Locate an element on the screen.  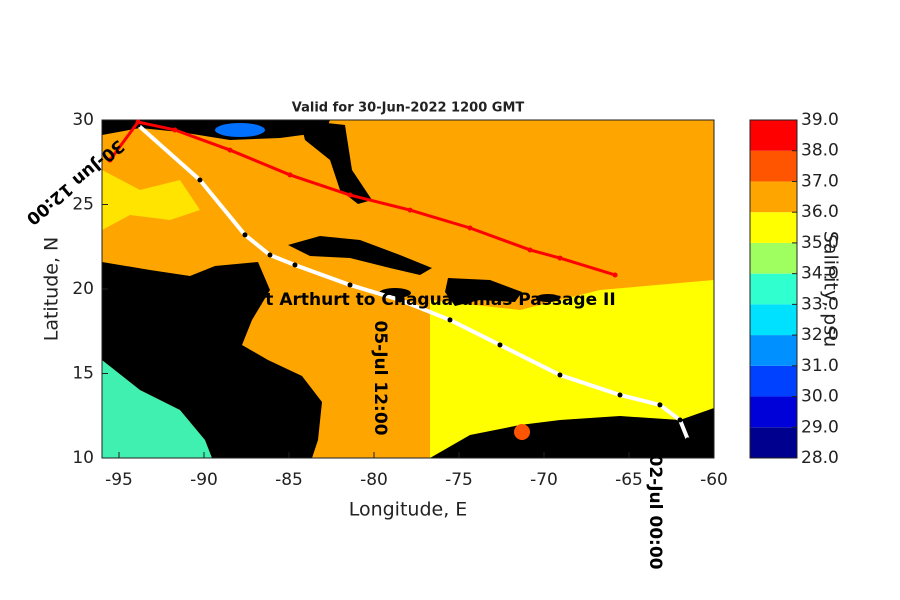
colorbar-frame is located at coordinates (773, 289).